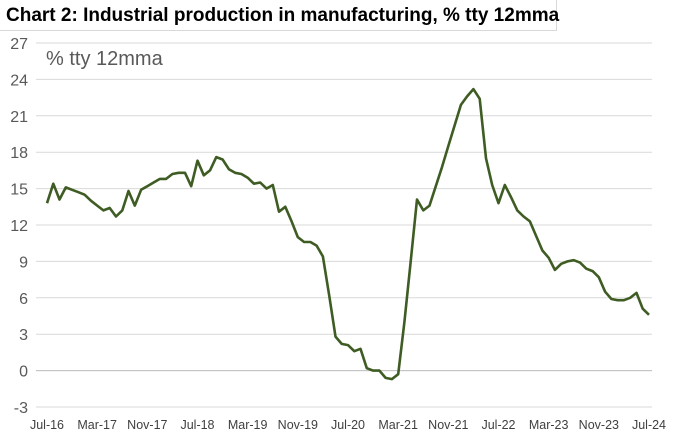 The image size is (688, 439). What do you see at coordinates (23, 299) in the screenshot?
I see `y-tick-label: 6` at bounding box center [23, 299].